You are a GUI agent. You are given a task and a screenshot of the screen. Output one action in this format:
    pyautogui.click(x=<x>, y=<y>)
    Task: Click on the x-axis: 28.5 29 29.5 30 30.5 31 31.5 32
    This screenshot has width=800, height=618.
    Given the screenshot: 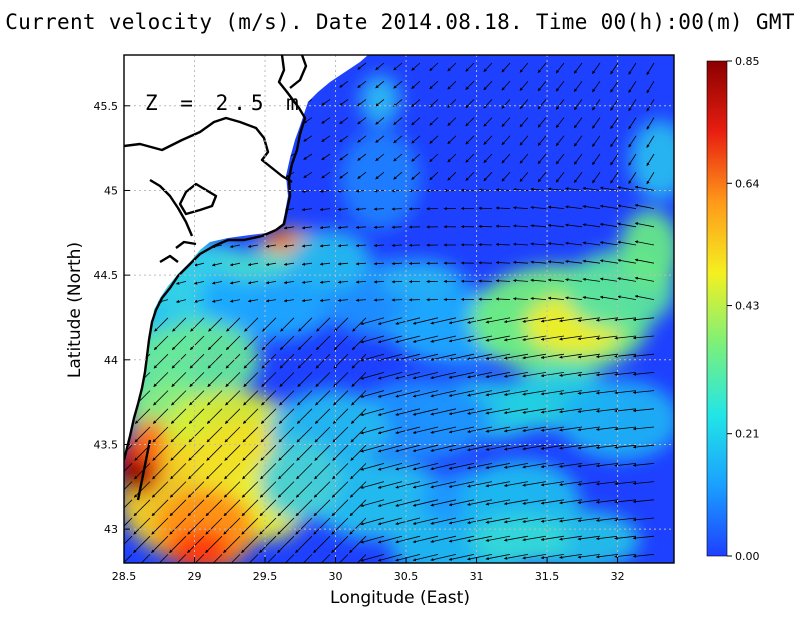 What is the action you would take?
    pyautogui.click(x=368, y=570)
    